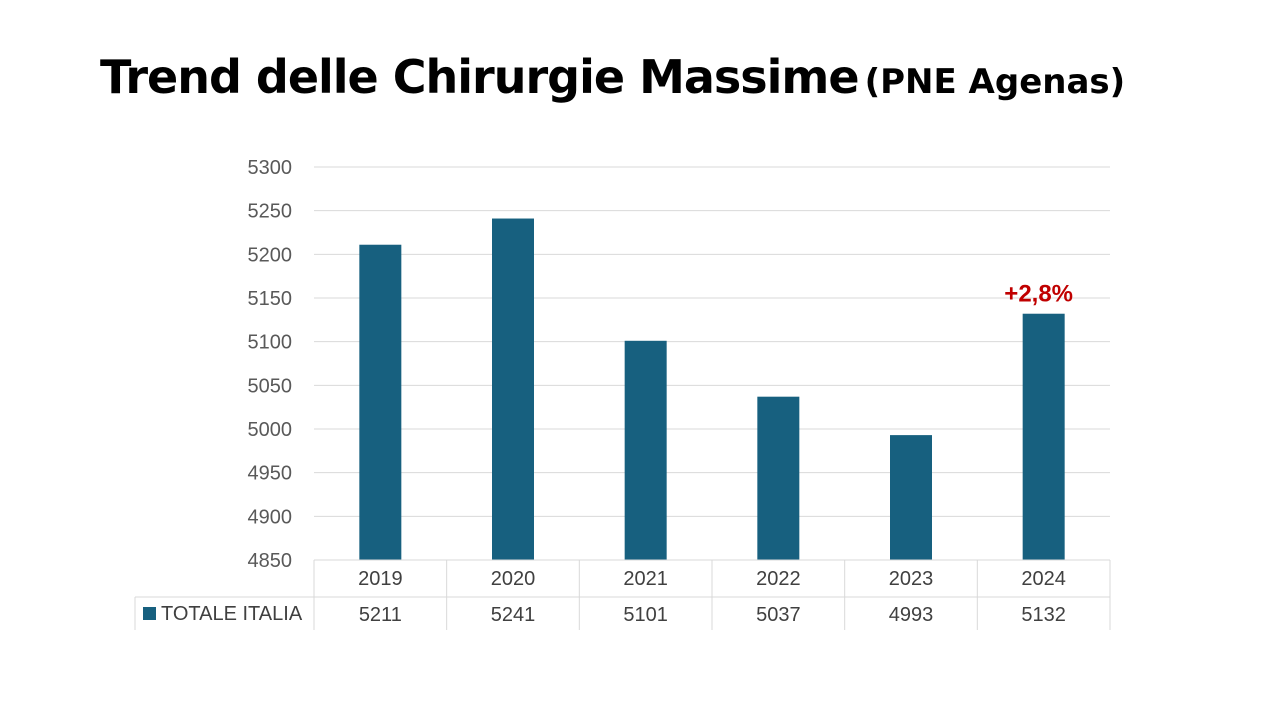  What do you see at coordinates (645, 615) in the screenshot?
I see `data-table-value: 5101` at bounding box center [645, 615].